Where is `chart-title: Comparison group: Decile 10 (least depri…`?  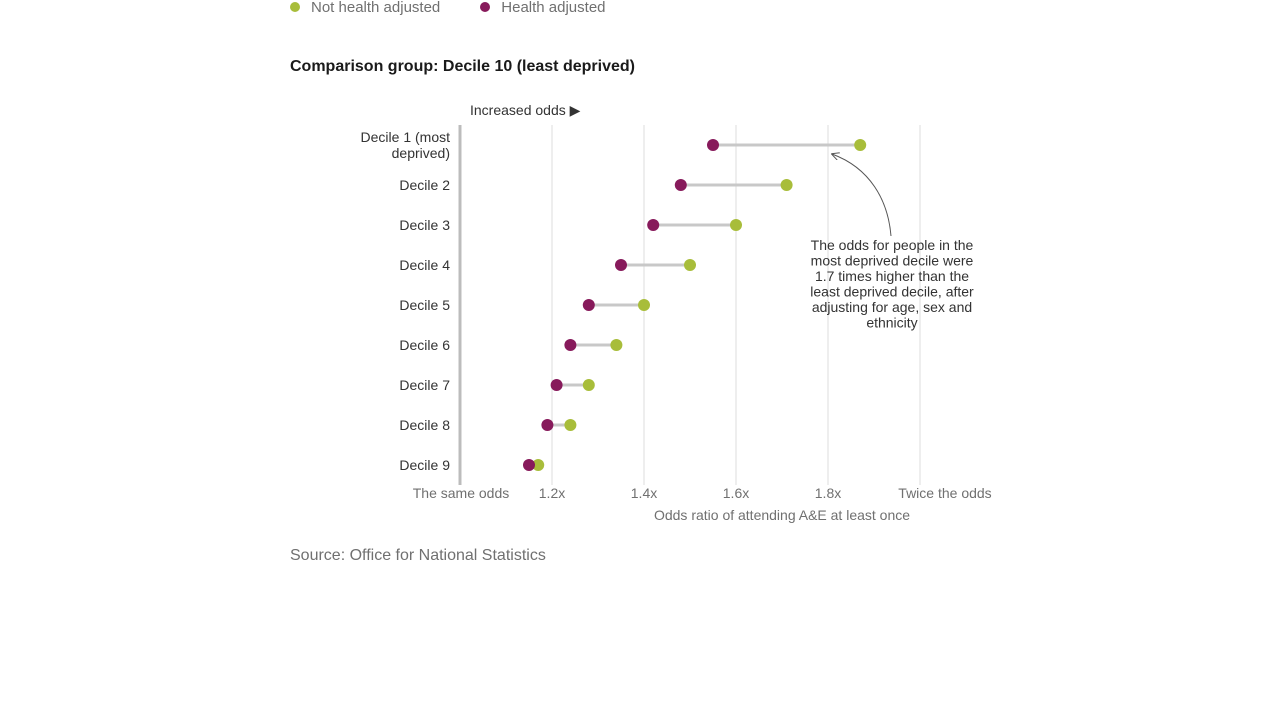
chart-title: Comparison group: Decile 10 (least depri… is located at coordinates (462, 66).